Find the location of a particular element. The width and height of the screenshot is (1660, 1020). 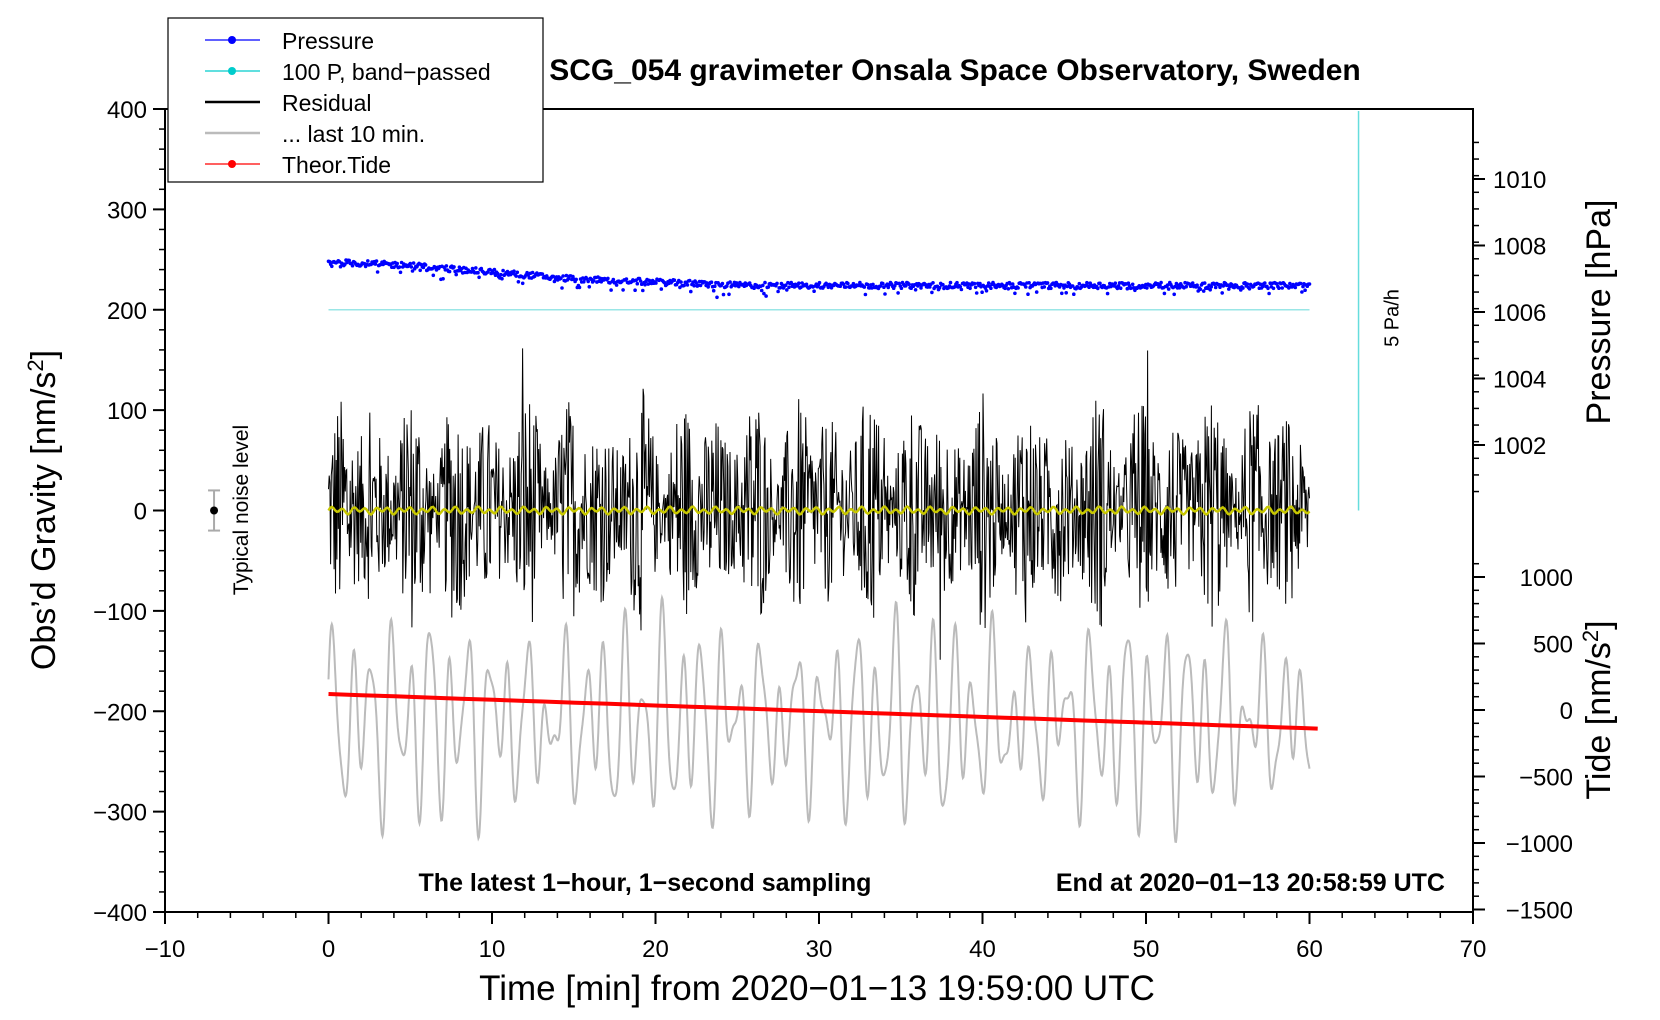

x-tick-label: −10 is located at coordinates (165, 949).